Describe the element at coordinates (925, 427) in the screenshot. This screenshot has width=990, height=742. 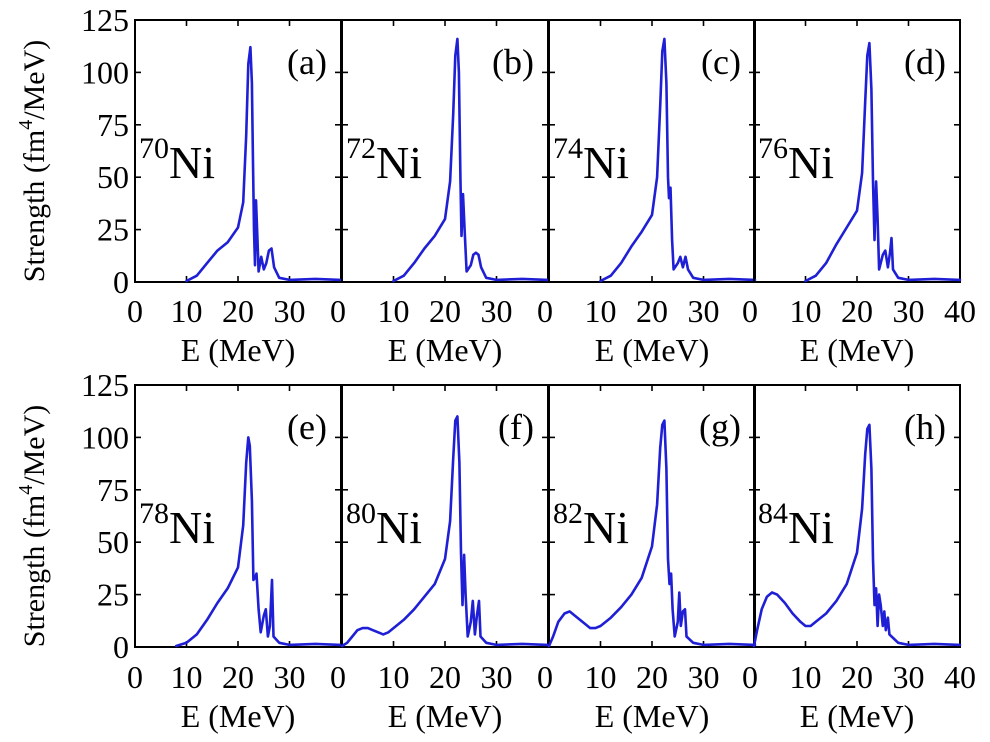
I see `panel-label: (h)` at that location.